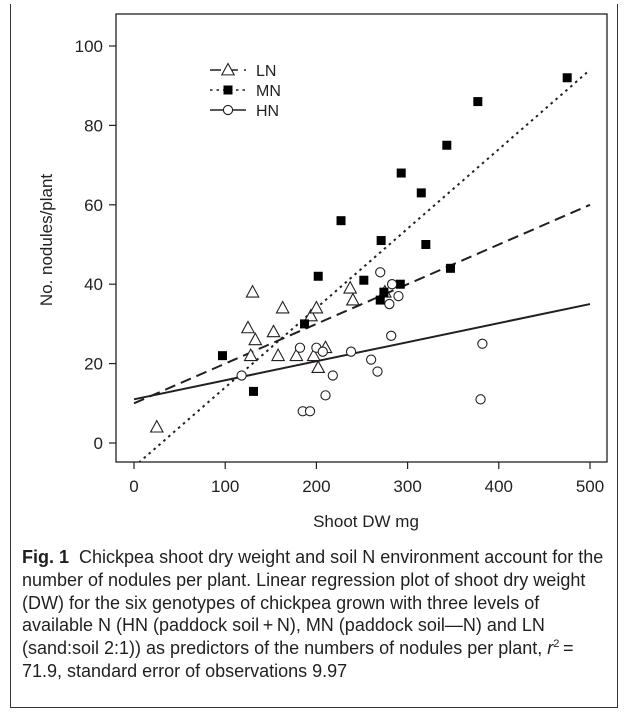  What do you see at coordinates (133, 486) in the screenshot?
I see `x-tick-label: 0` at bounding box center [133, 486].